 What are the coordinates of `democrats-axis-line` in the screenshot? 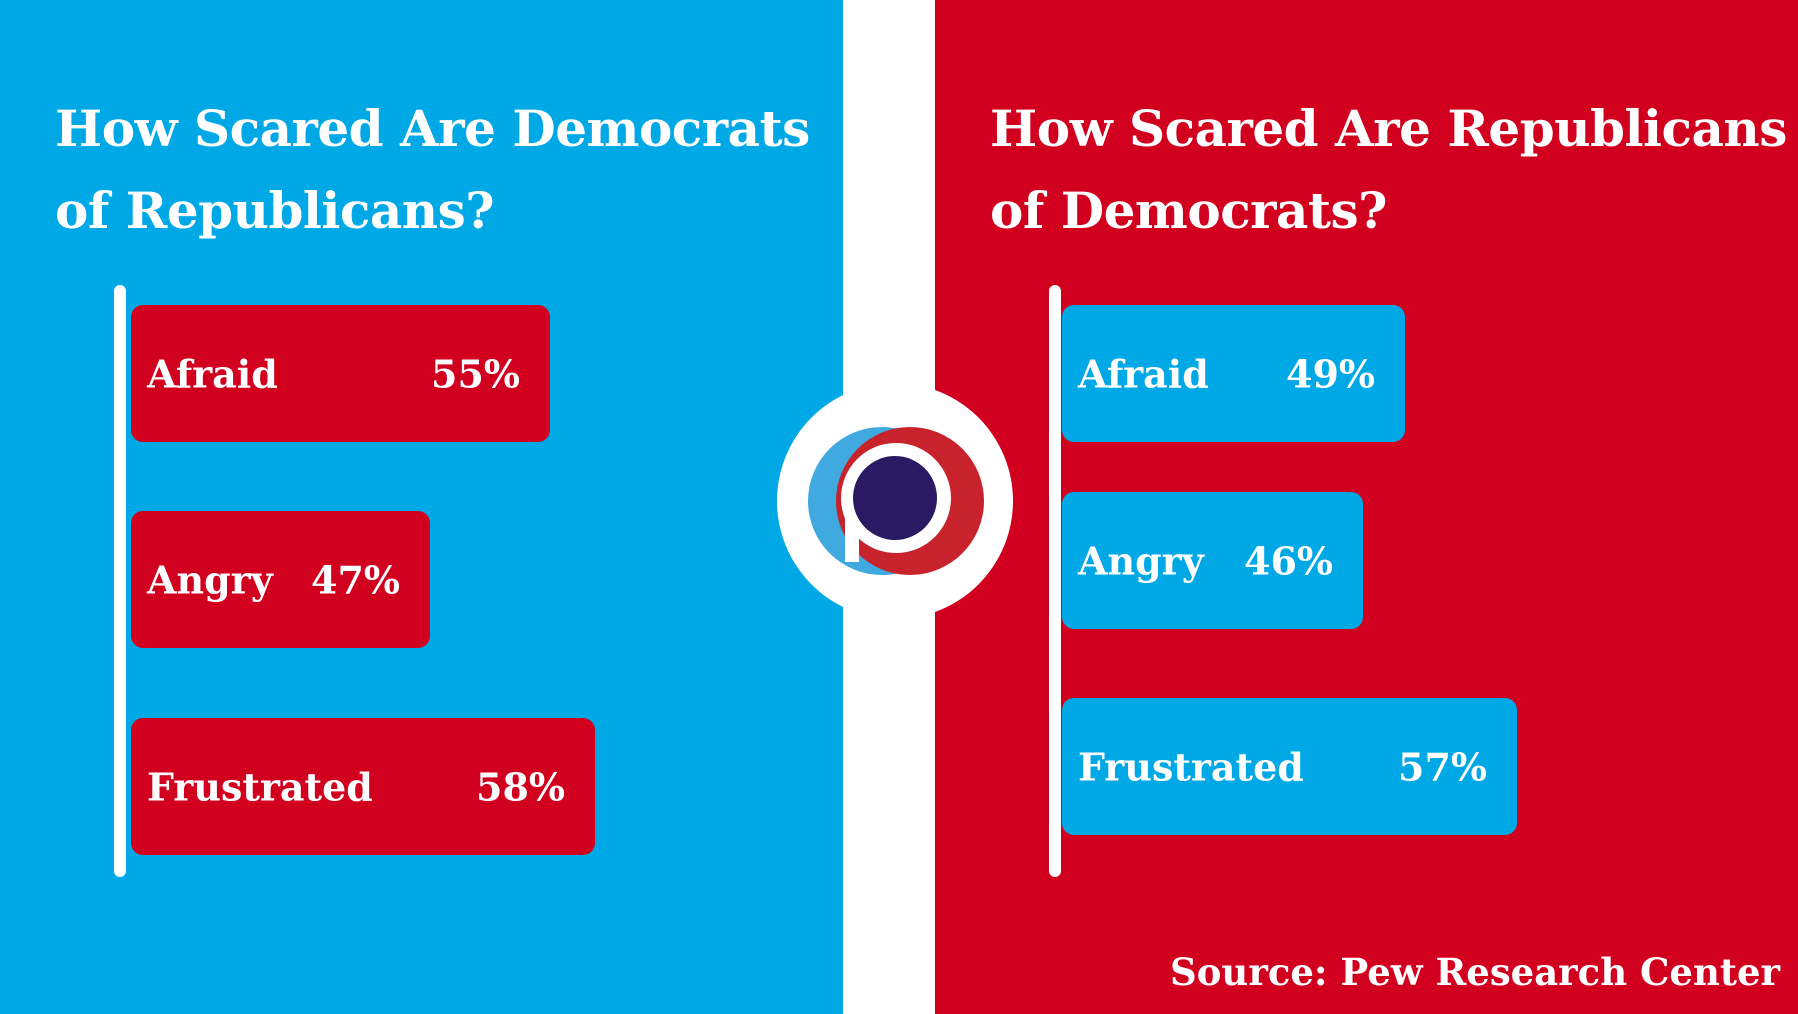 It's located at (120, 581).